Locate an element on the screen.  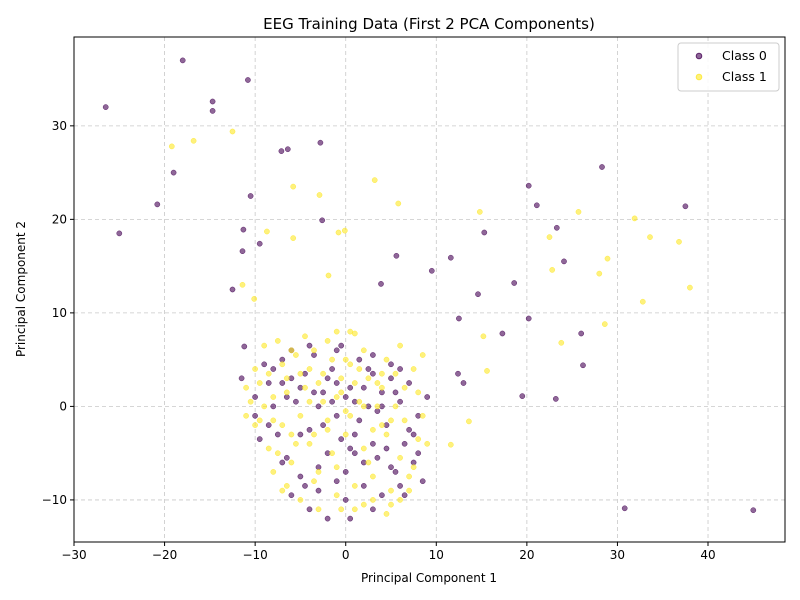
x-tick-label: 10 is located at coordinates (436, 555).